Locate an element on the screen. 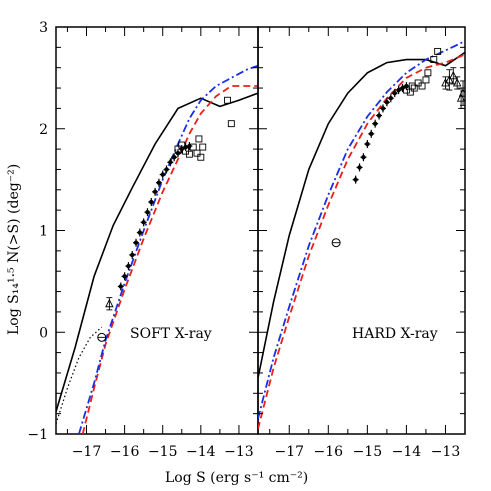 The image size is (491, 491). soft-ytick-label-4: 3 is located at coordinates (43, 28).